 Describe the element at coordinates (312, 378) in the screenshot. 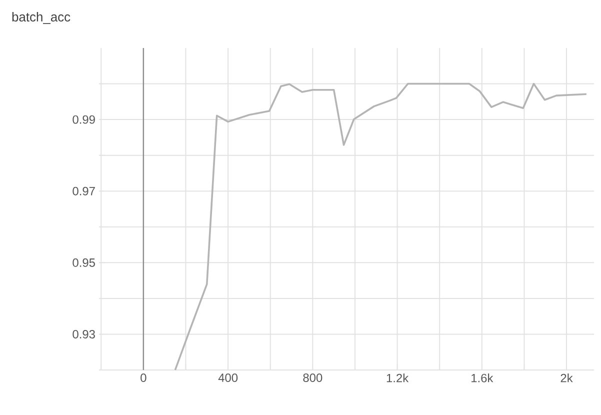

I see `x-tick-label: 800` at that location.